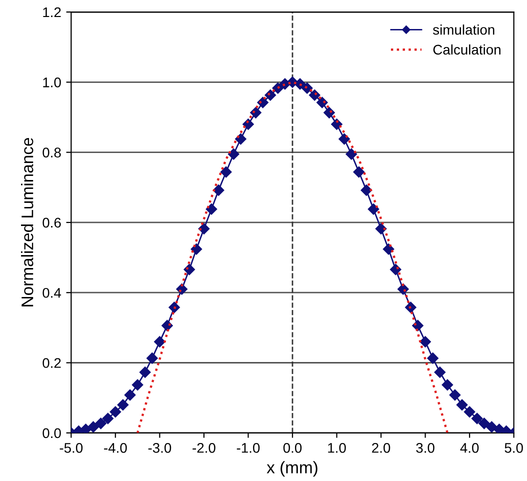  What do you see at coordinates (51, 153) in the screenshot?
I see `y-tick-label: 0.8` at bounding box center [51, 153].